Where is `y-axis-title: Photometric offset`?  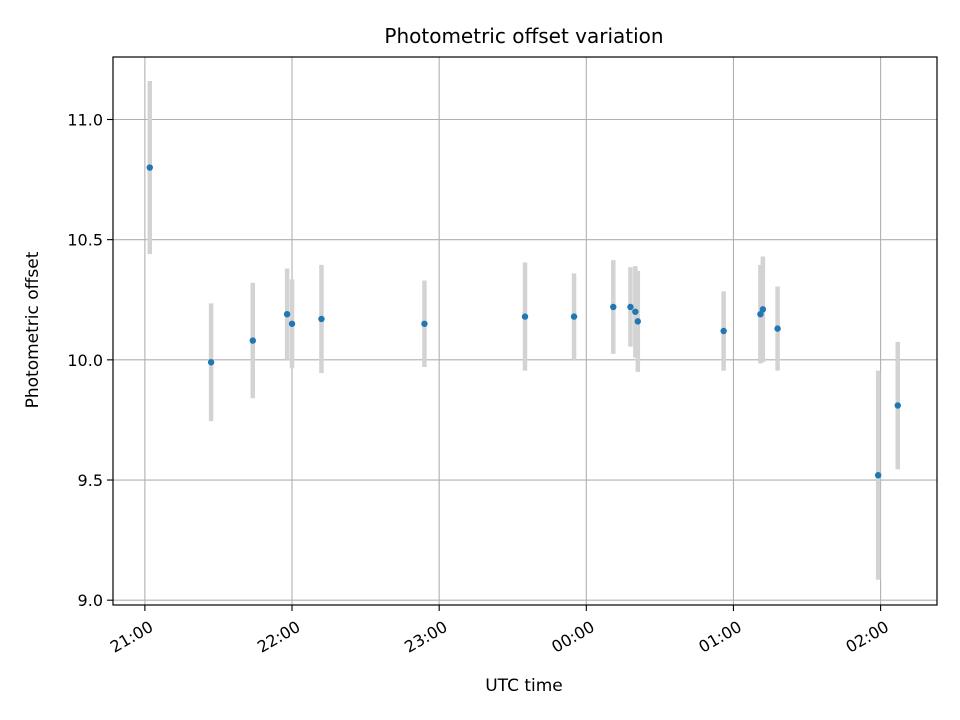 y-axis-title: Photometric offset is located at coordinates (33, 329).